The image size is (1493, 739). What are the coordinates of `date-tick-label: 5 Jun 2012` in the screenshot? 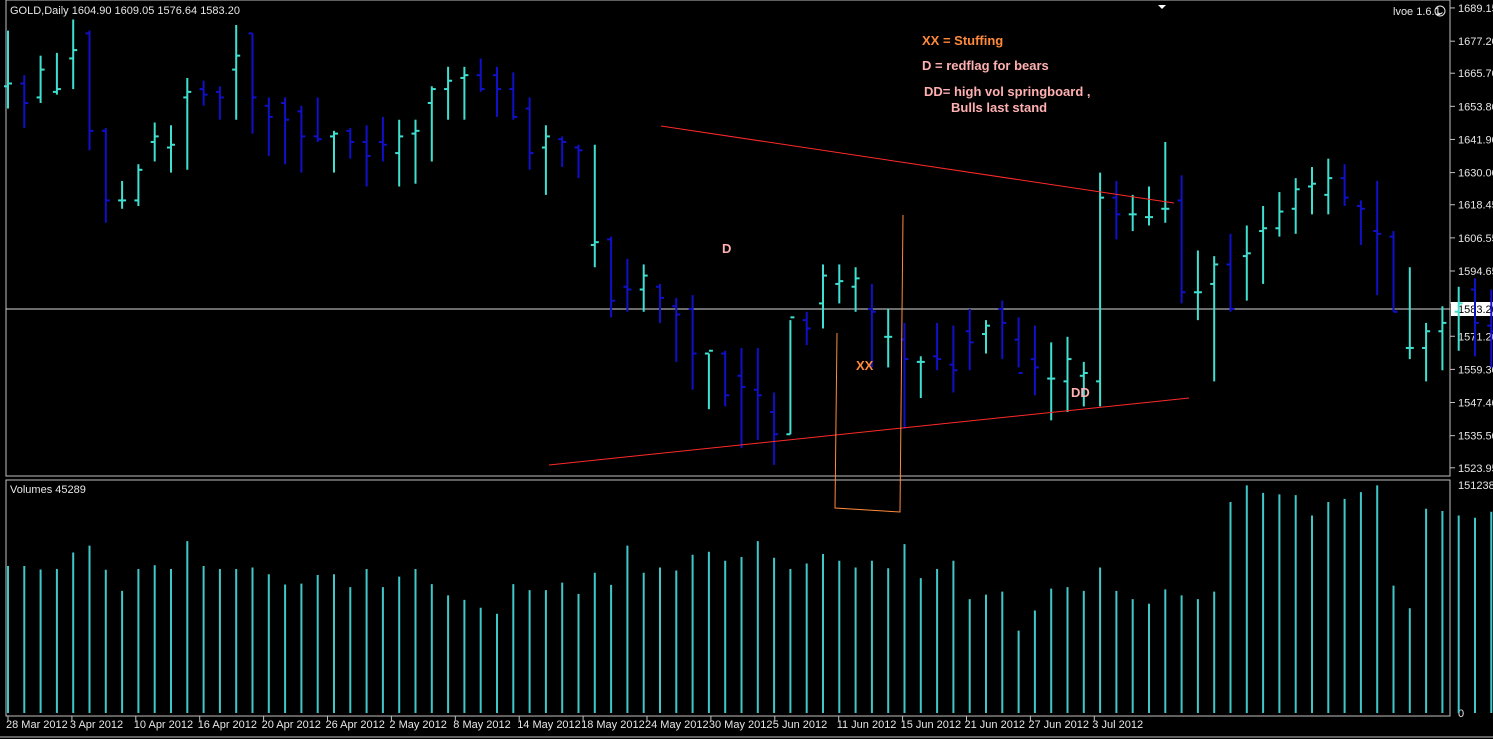 It's located at (800, 725).